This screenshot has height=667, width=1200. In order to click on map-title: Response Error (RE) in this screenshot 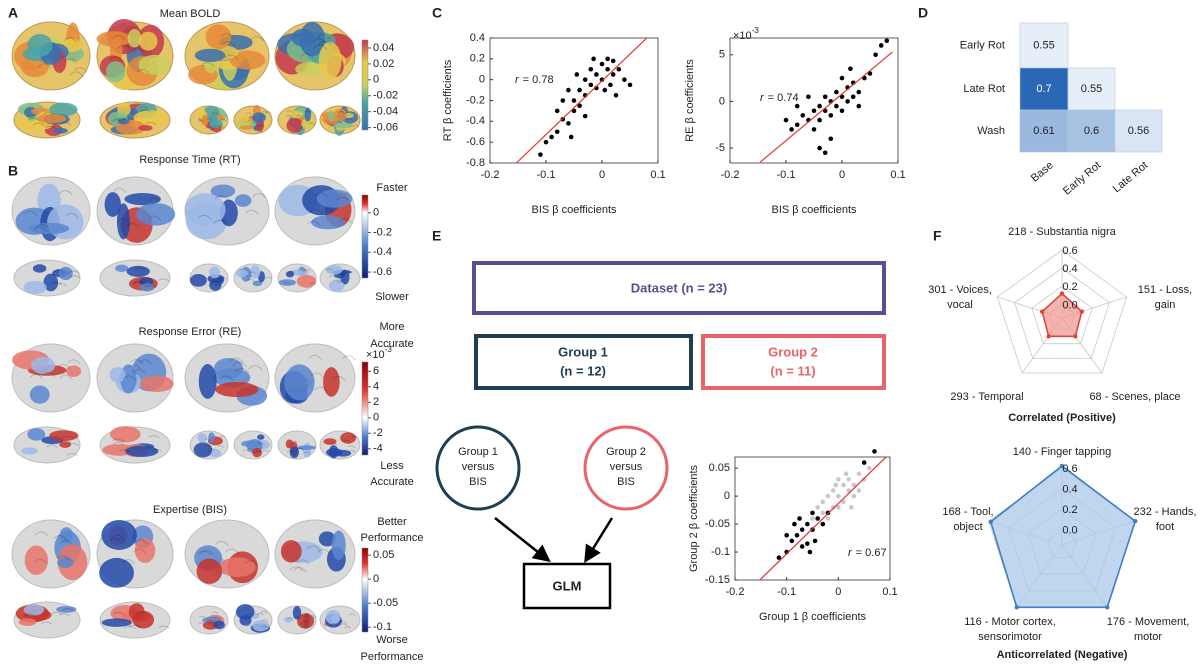, I will do `click(190, 332)`.